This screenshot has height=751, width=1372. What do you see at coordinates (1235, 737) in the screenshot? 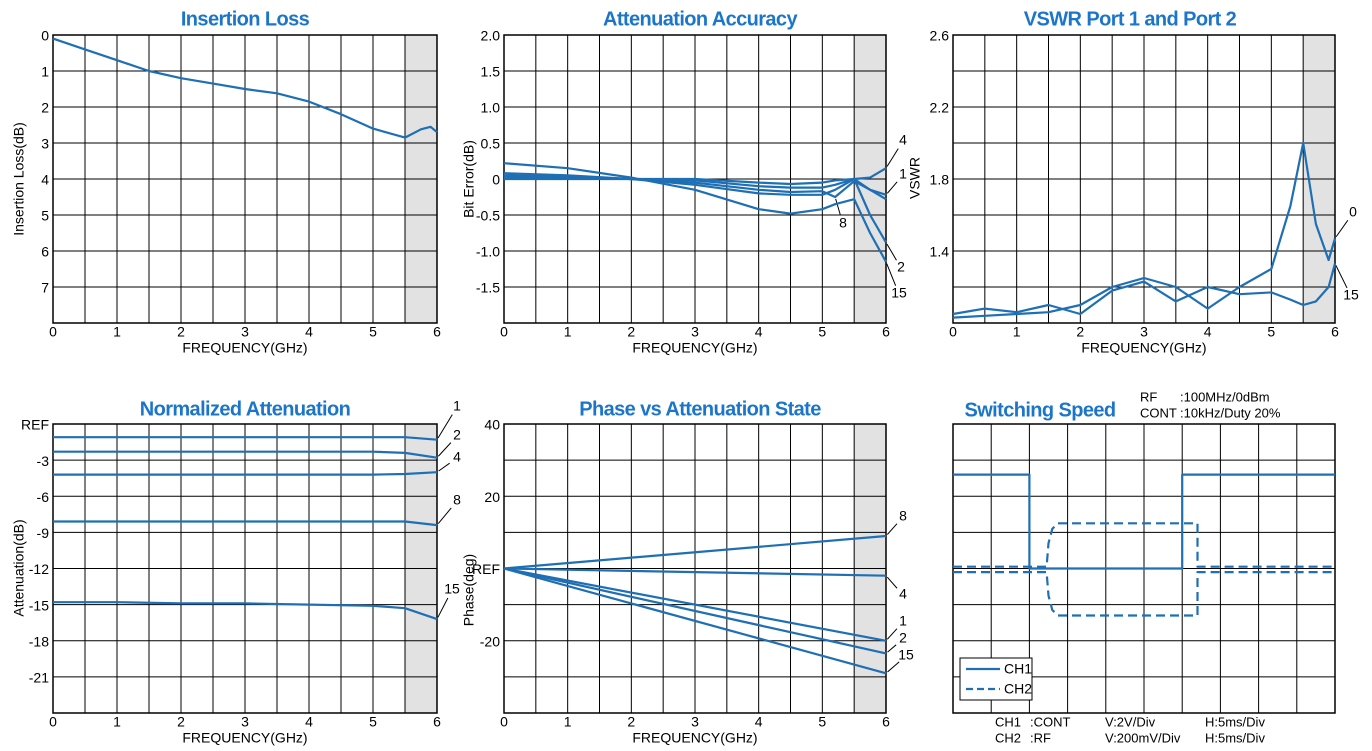
I see `footer-text: H:5ms/Div` at bounding box center [1235, 737].